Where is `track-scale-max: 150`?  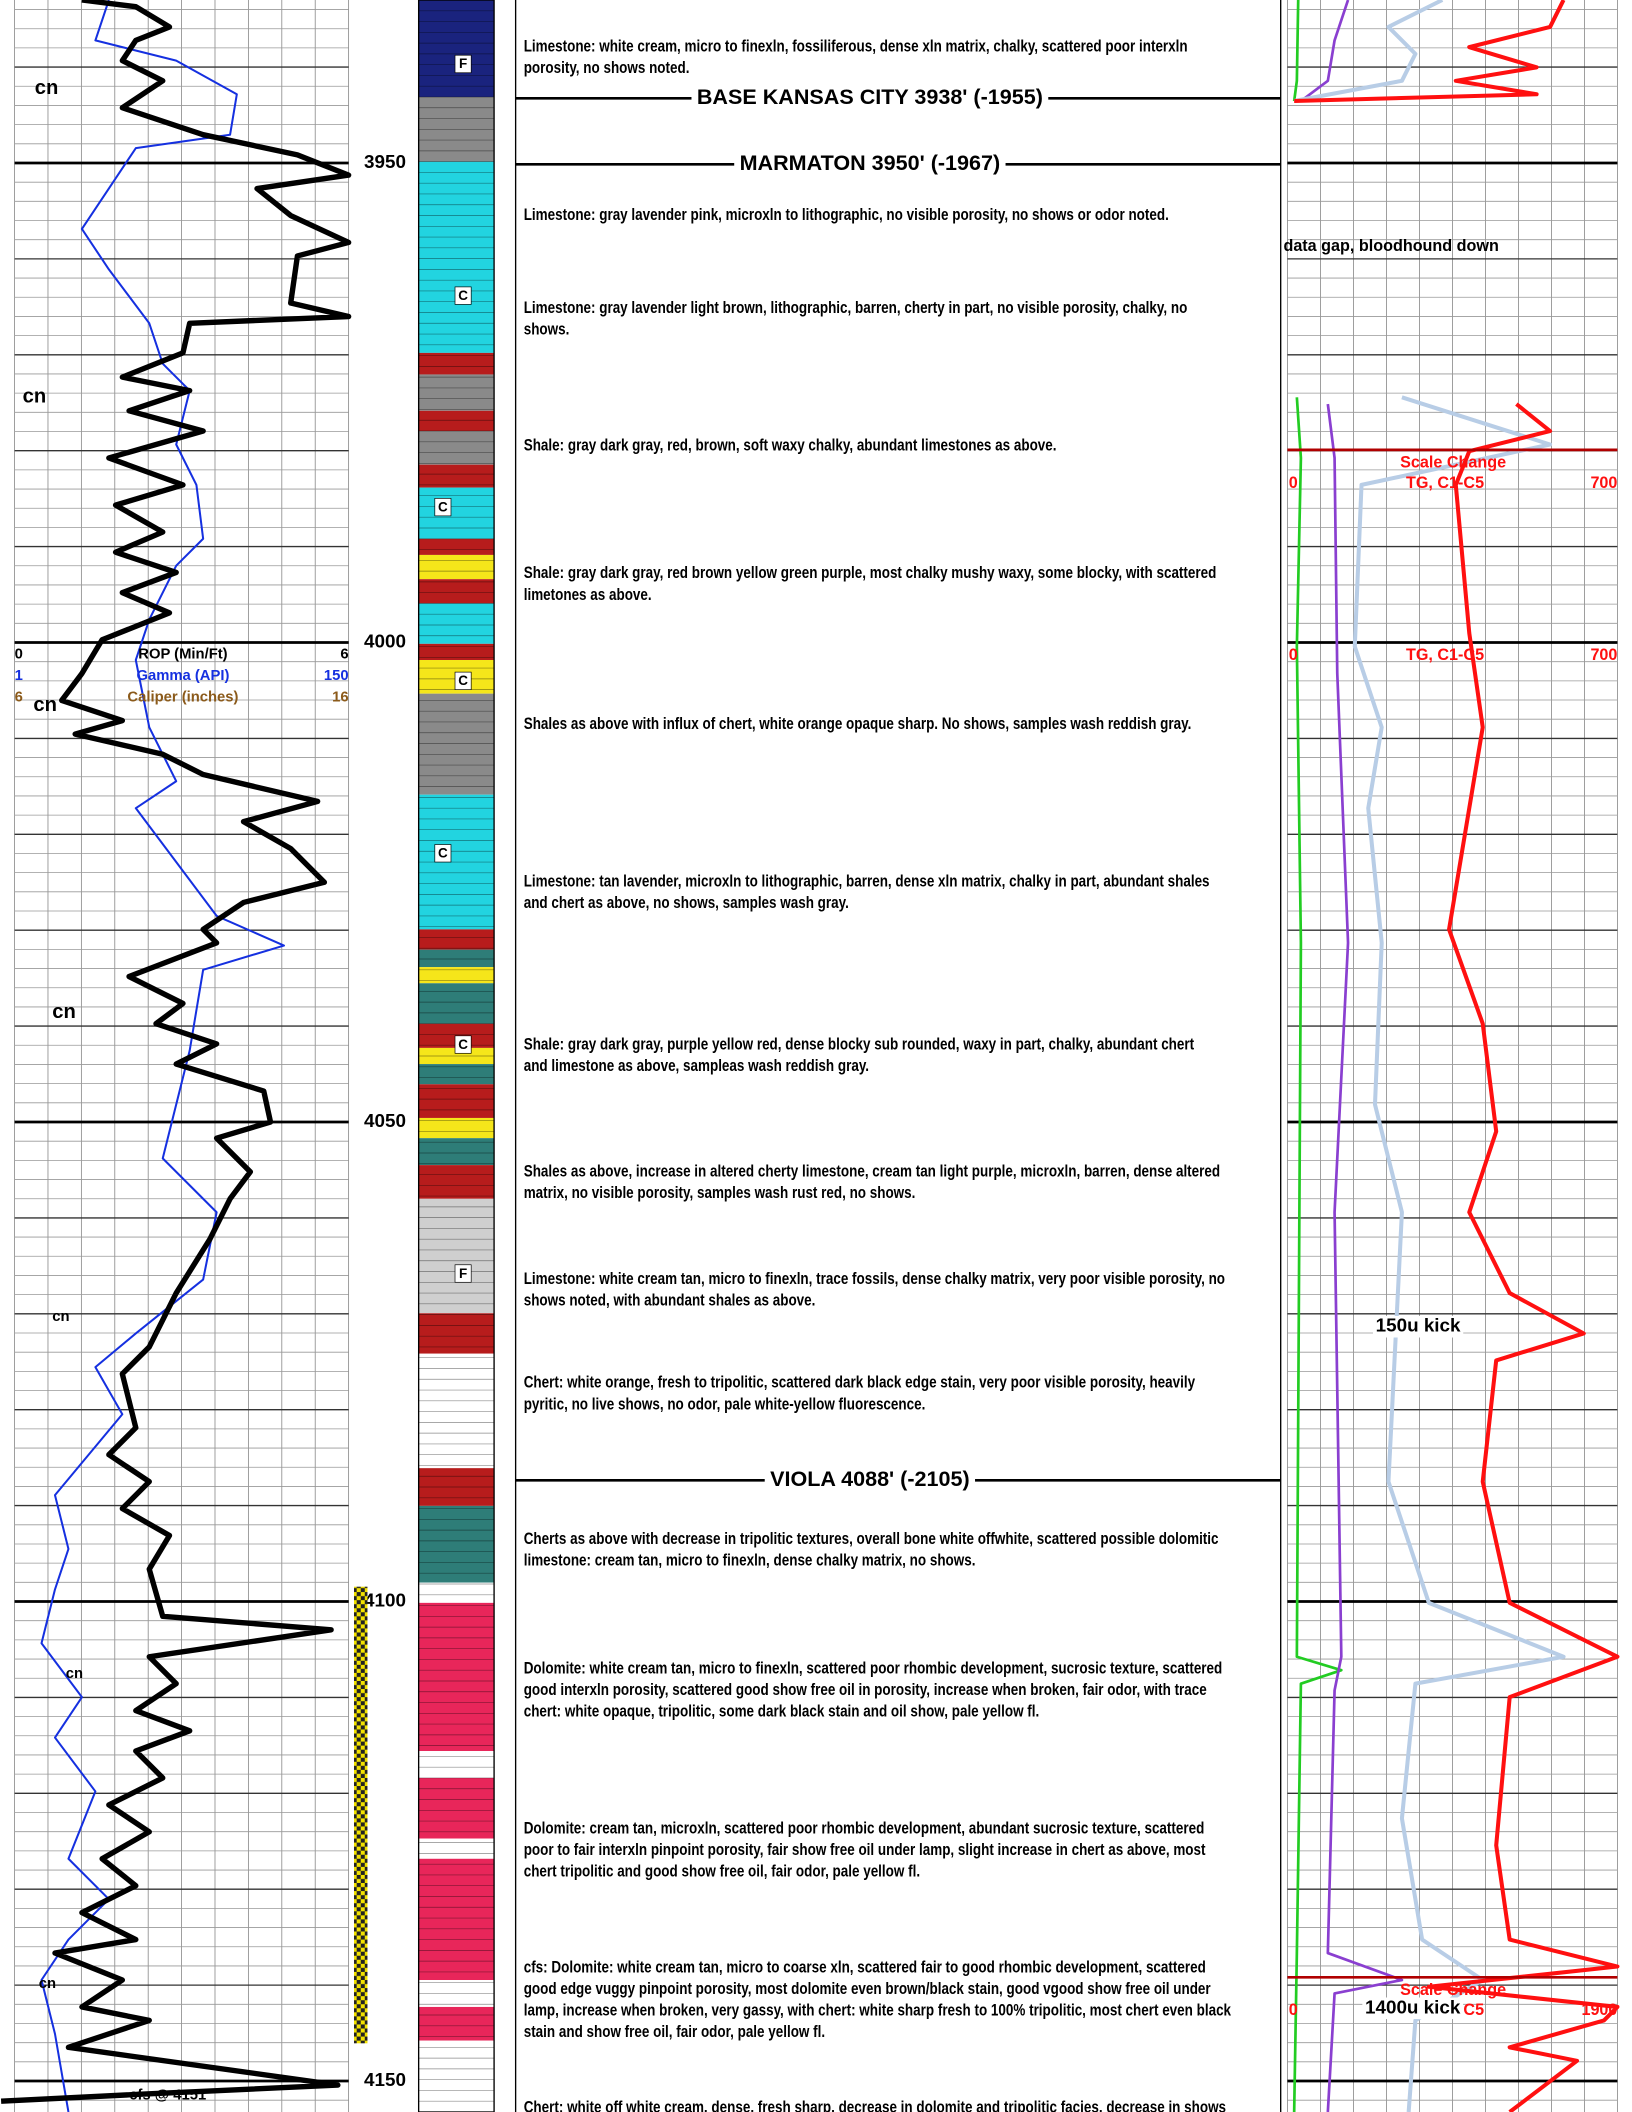 track-scale-max: 150 is located at coordinates (336, 676).